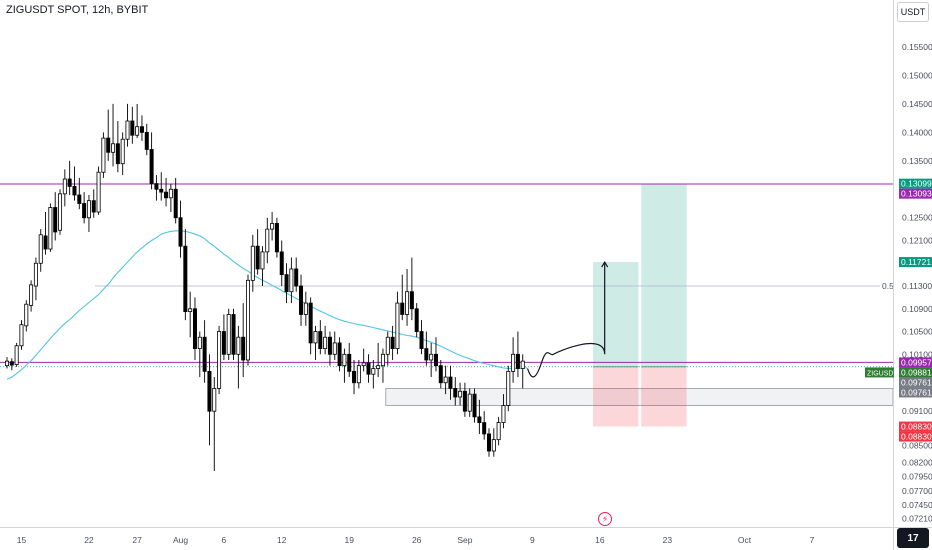  Describe the element at coordinates (917, 132) in the screenshot. I see `price-tick-label: 0.14000` at that location.